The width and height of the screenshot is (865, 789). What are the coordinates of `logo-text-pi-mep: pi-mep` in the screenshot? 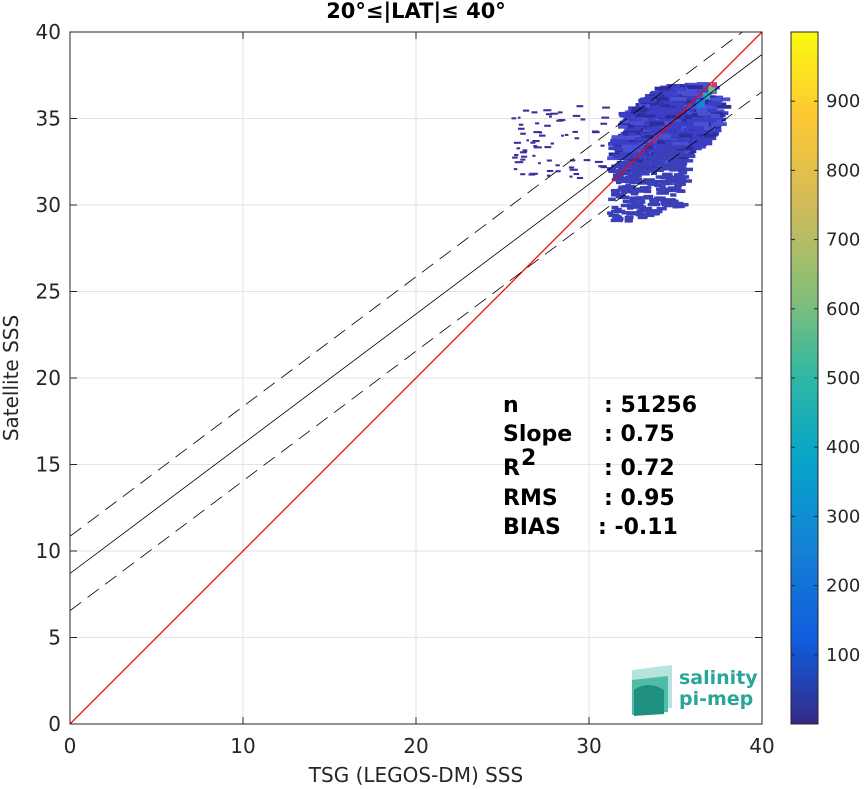 It's located at (716, 699).